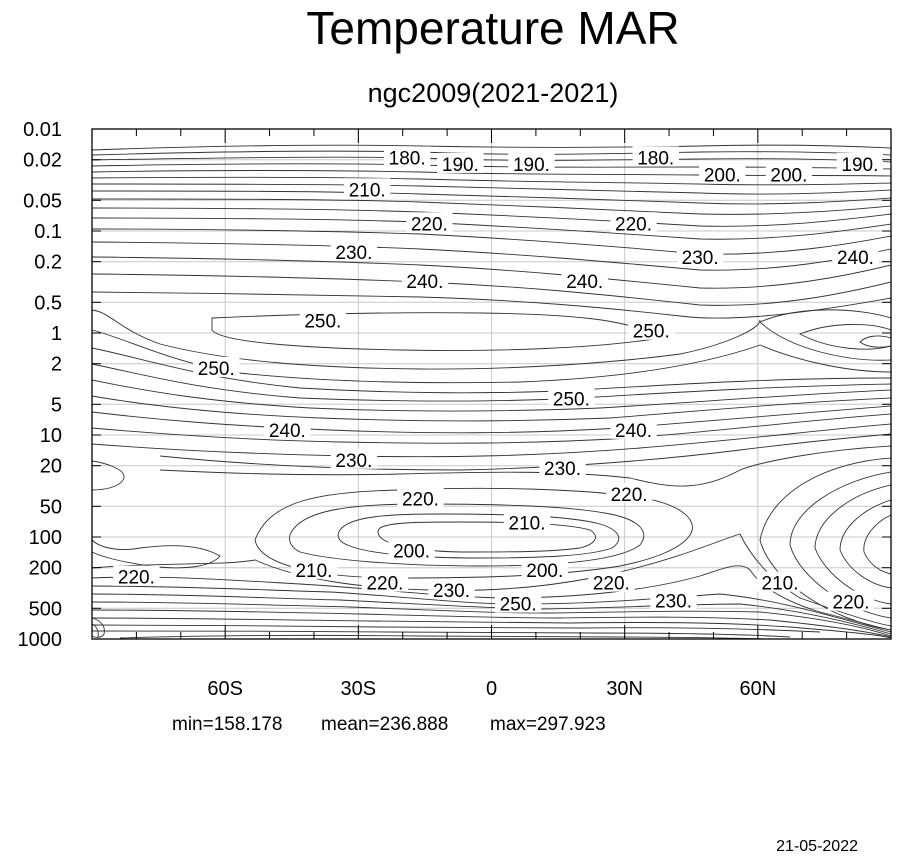 The image size is (901, 861). Describe the element at coordinates (227, 724) in the screenshot. I see `stats-min: min=158.178` at that location.